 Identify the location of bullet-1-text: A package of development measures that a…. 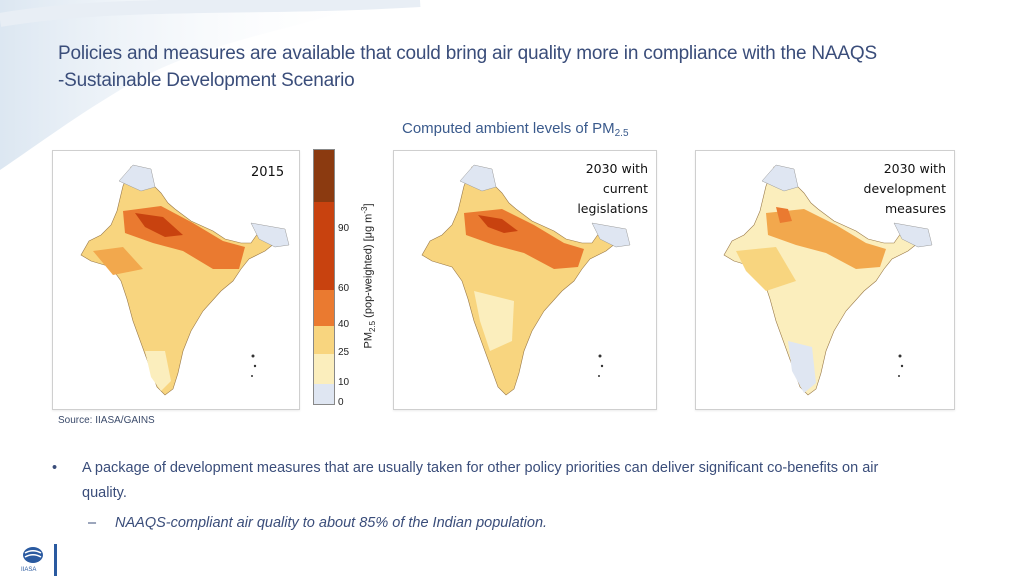
(480, 468).